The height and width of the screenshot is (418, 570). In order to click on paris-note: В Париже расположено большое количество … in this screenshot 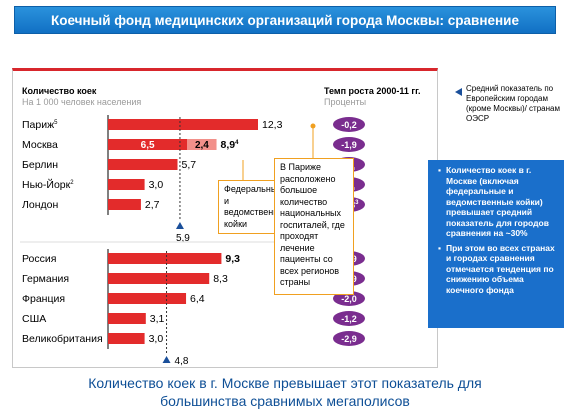, I will do `click(314, 226)`.